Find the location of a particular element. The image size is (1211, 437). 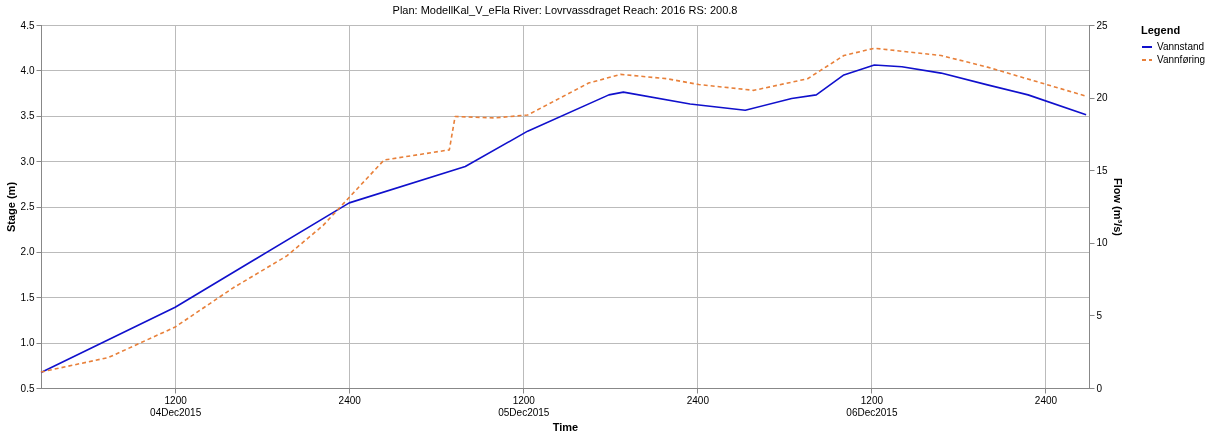

y-tick-label: 0.5 is located at coordinates (27, 388).